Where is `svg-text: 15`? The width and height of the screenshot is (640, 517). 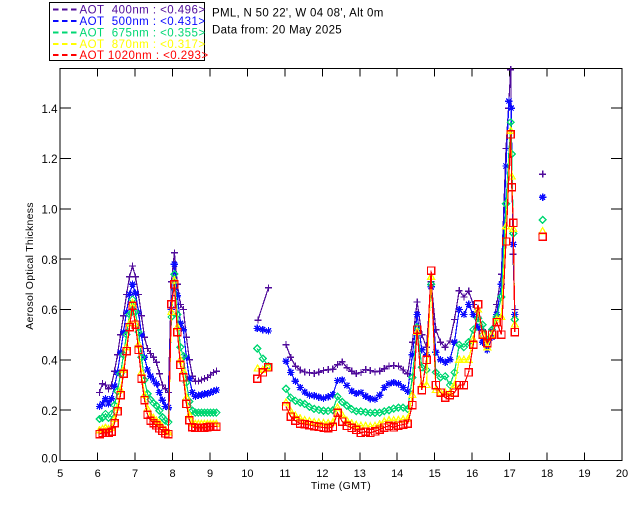
svg-text: 15 is located at coordinates (435, 474).